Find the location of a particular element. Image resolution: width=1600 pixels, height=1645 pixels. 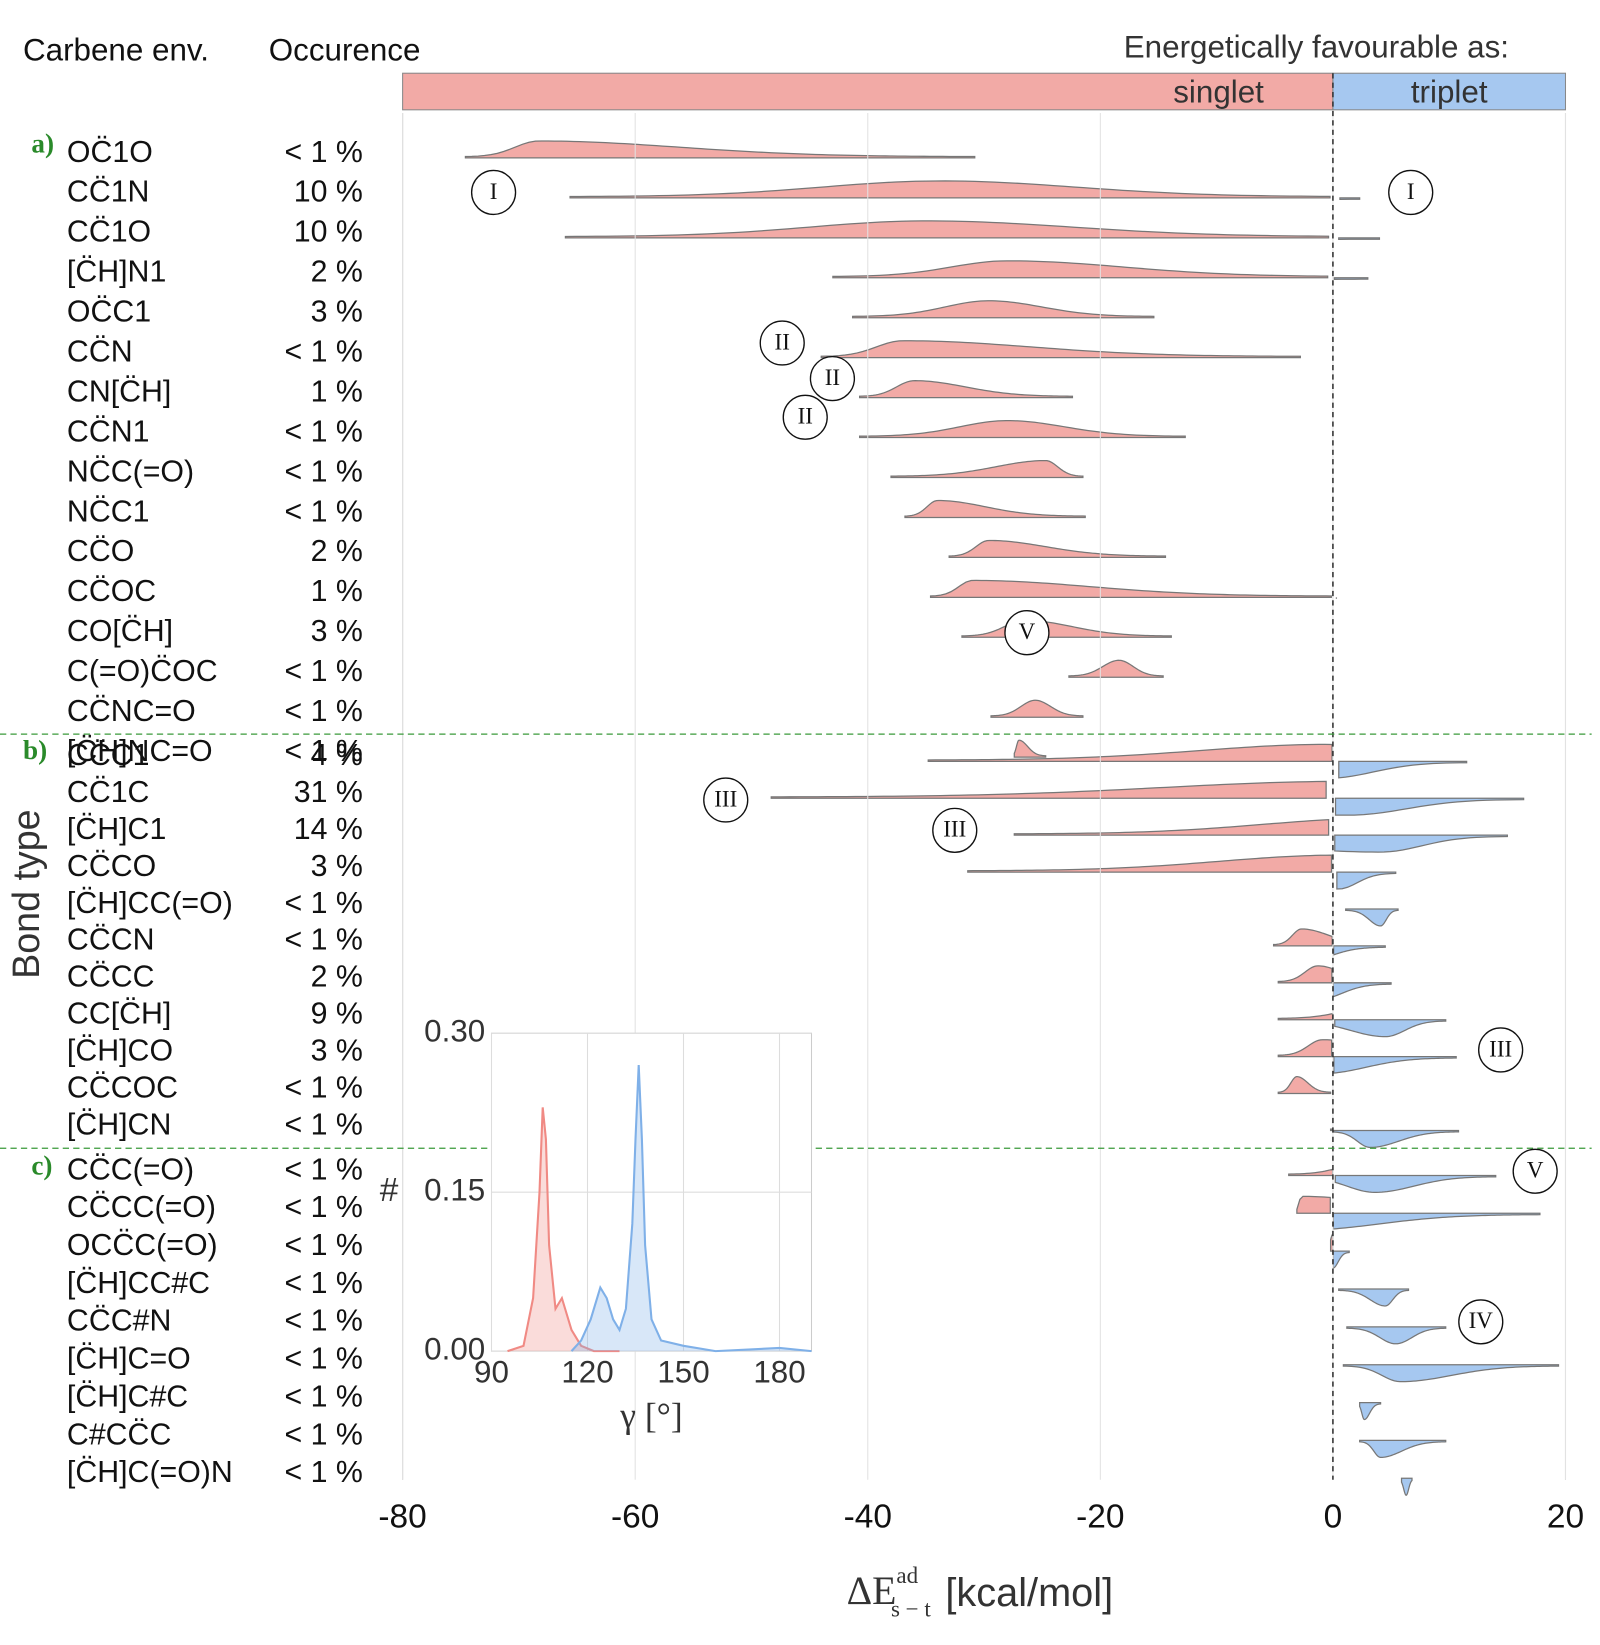

annotation: I is located at coordinates (1411, 191).